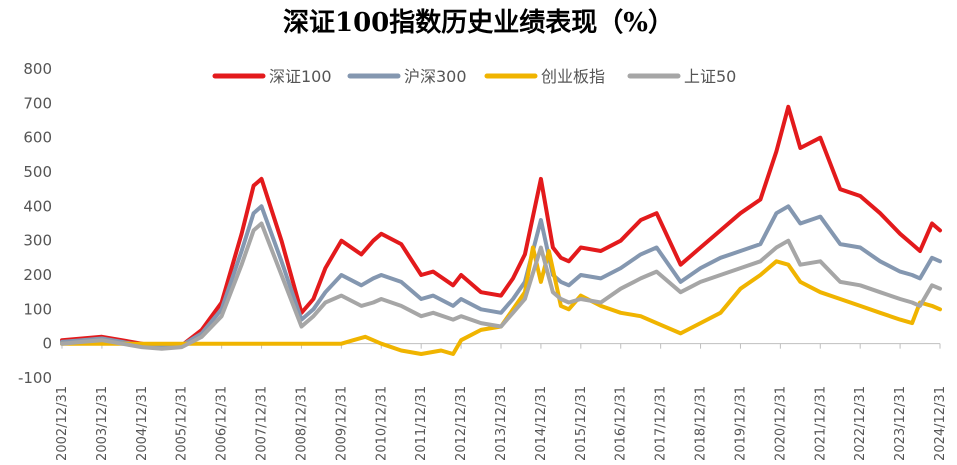 This screenshot has height=465, width=957. Describe the element at coordinates (222, 423) in the screenshot. I see `x-tick-label: 2006/12/31` at that location.